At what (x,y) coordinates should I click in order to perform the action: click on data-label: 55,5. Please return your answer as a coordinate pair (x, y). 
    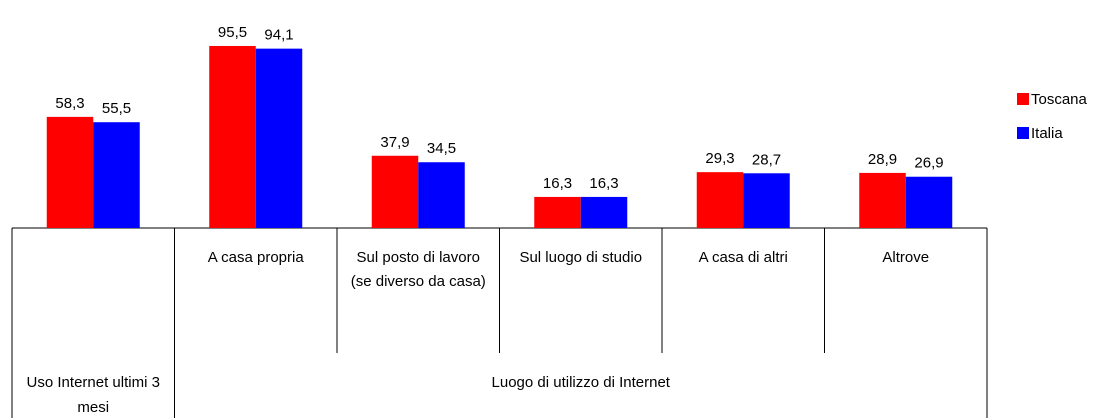
    Looking at the image, I should click on (116, 108).